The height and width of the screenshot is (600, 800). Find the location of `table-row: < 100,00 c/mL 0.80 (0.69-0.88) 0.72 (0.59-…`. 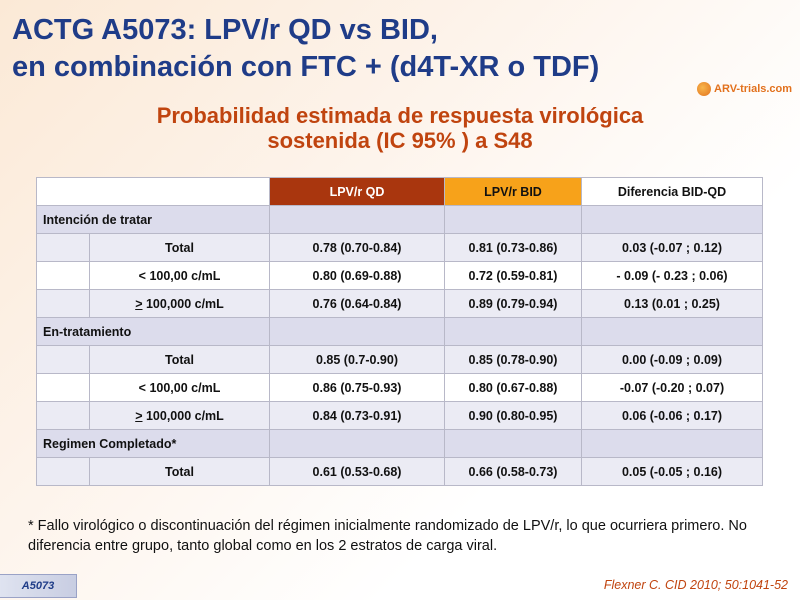

table-row: < 100,00 c/mL 0.80 (0.69-0.88) 0.72 (0.59-… is located at coordinates (399, 275).